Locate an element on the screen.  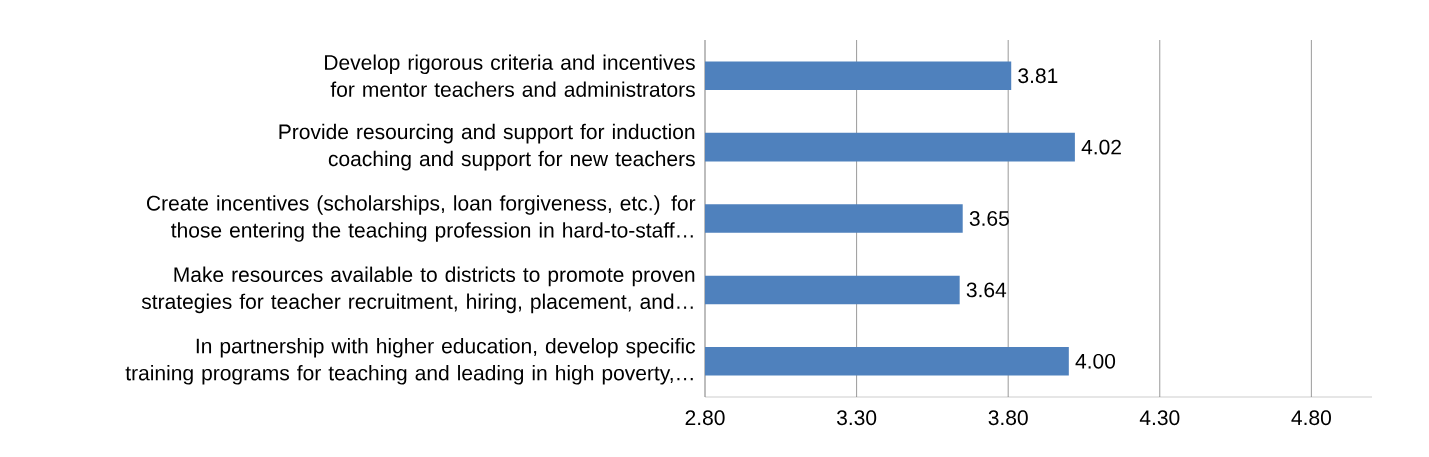
data-label: 4.00 is located at coordinates (1095, 361).